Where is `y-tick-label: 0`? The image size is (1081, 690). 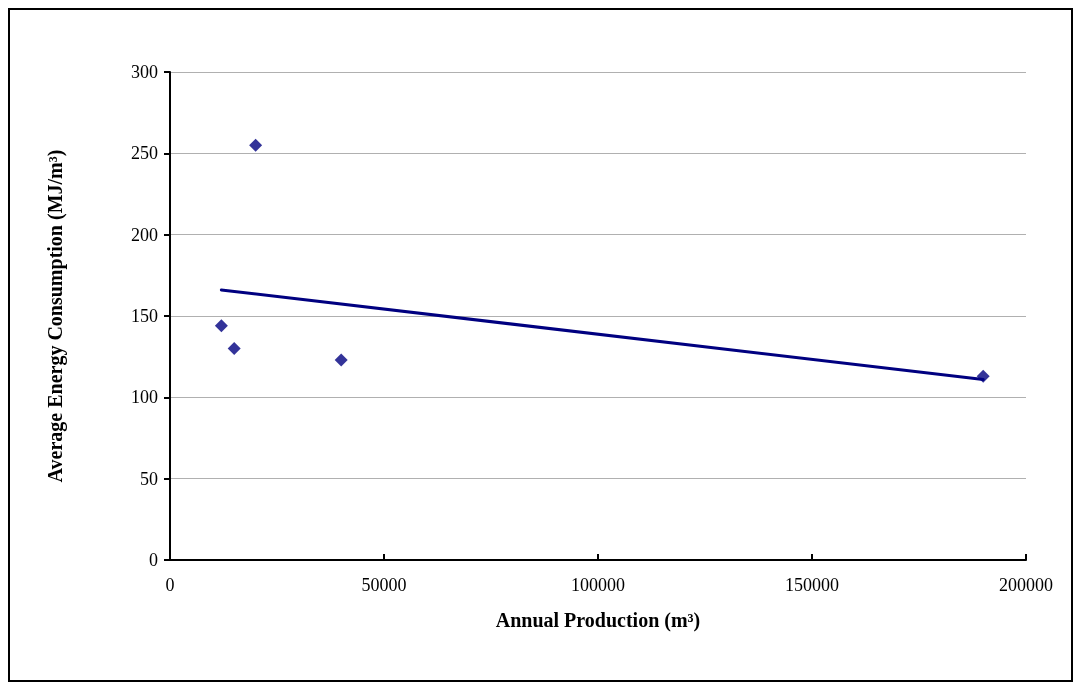
y-tick-label: 0 is located at coordinates (153, 560).